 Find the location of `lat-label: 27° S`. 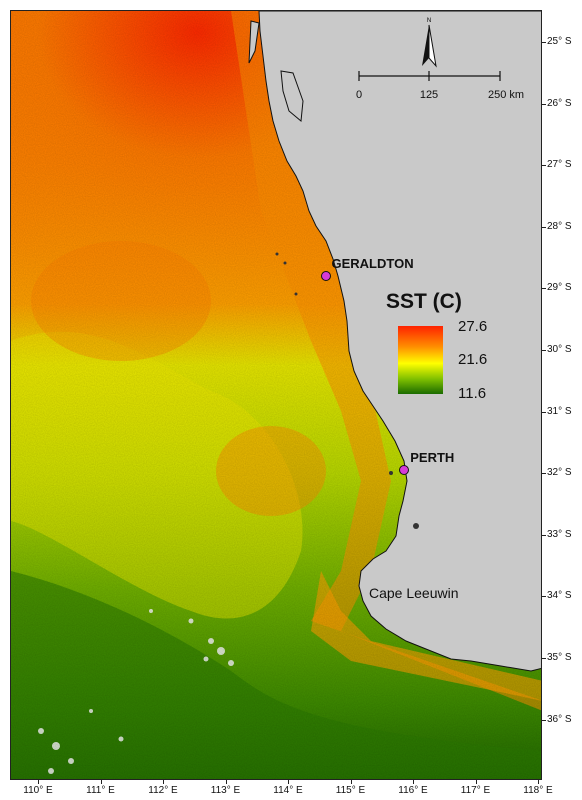

lat-label: 27° S is located at coordinates (559, 165).